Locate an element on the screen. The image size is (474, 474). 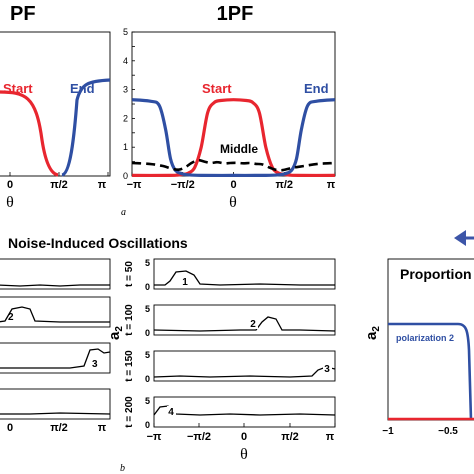
panel-b-title: Noise-Induced Oscillations is located at coordinates (98, 243).